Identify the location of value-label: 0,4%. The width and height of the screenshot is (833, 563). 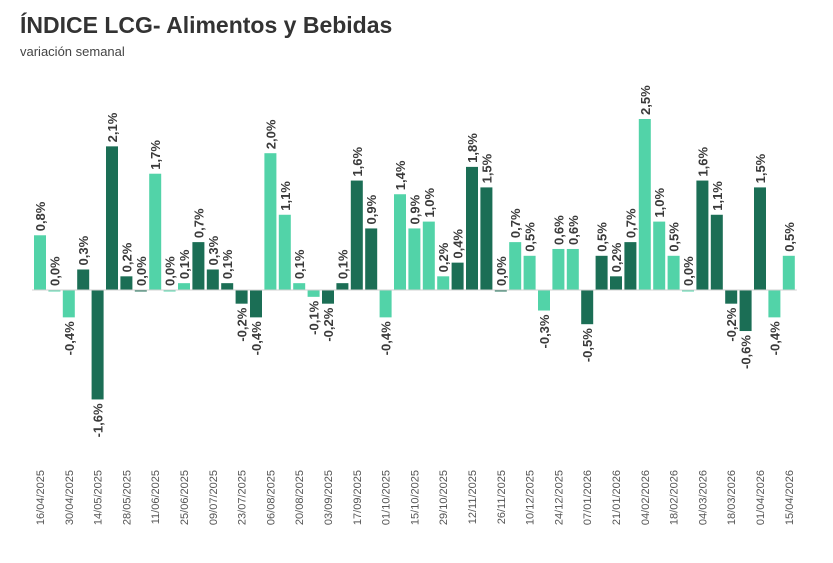
(458, 244).